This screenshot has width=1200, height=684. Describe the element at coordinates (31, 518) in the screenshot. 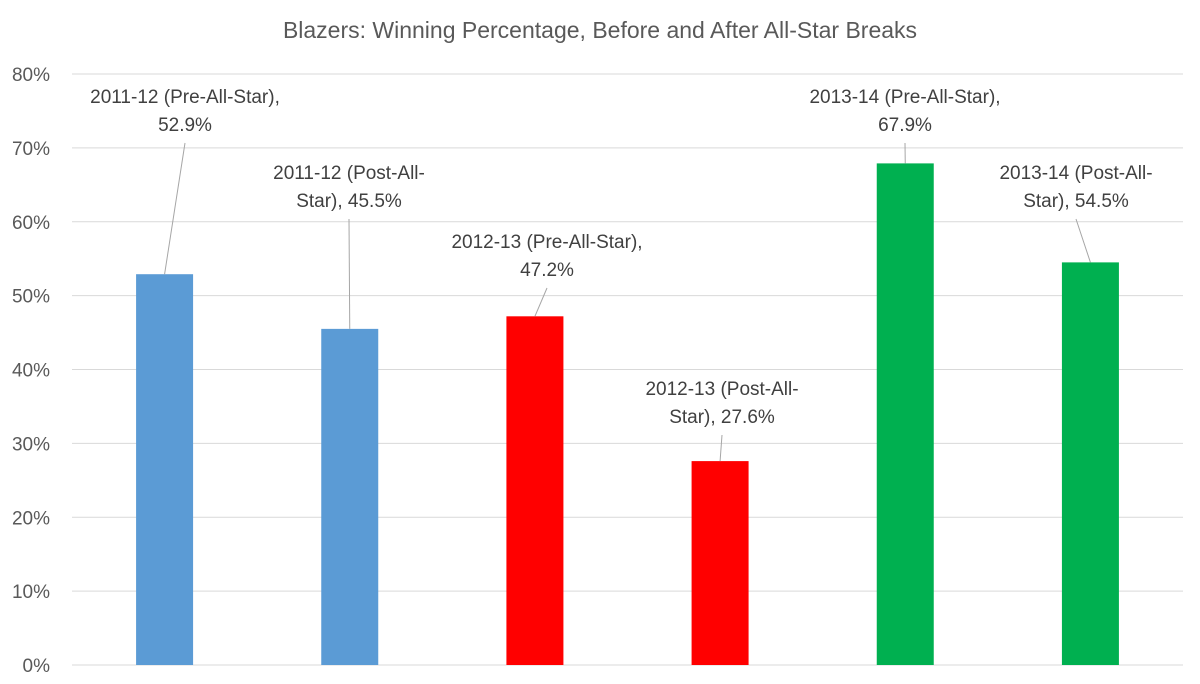

I see `y-tick-label: 20%` at that location.